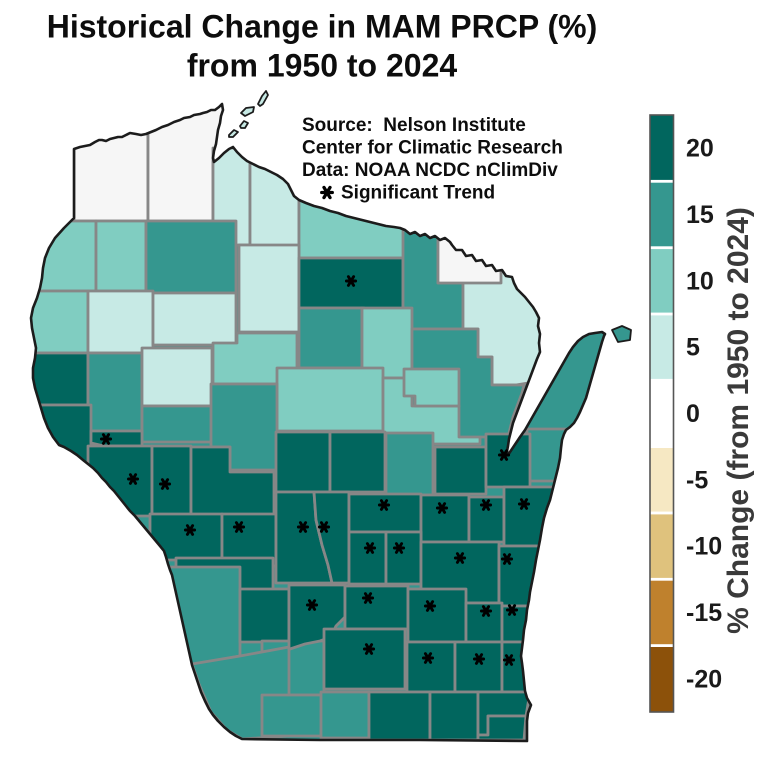 This screenshot has height=760, width=768. I want to click on svg-text: 15, so click(700, 215).